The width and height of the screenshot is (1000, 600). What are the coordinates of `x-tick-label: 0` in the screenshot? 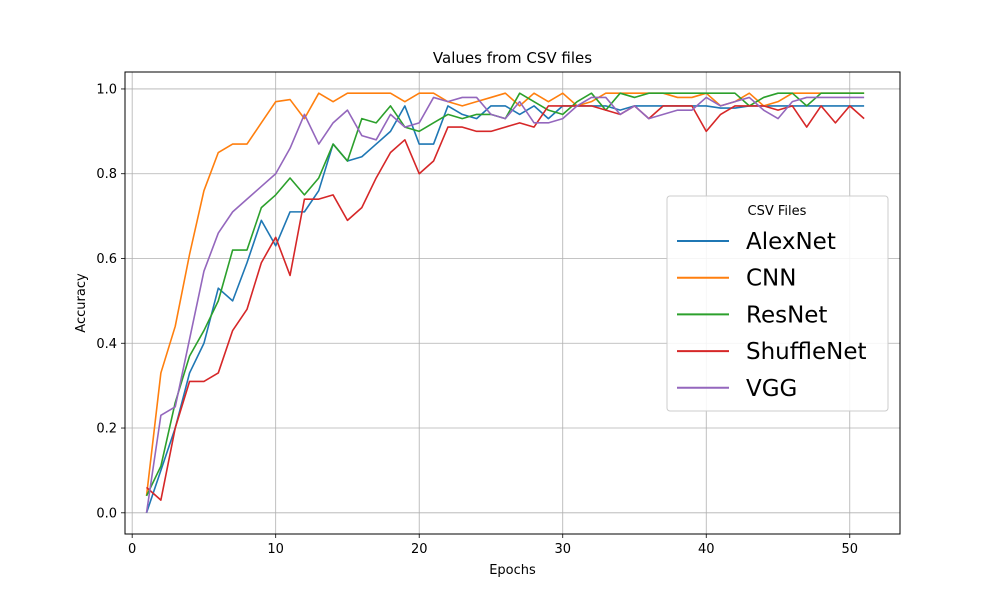 It's located at (132, 549).